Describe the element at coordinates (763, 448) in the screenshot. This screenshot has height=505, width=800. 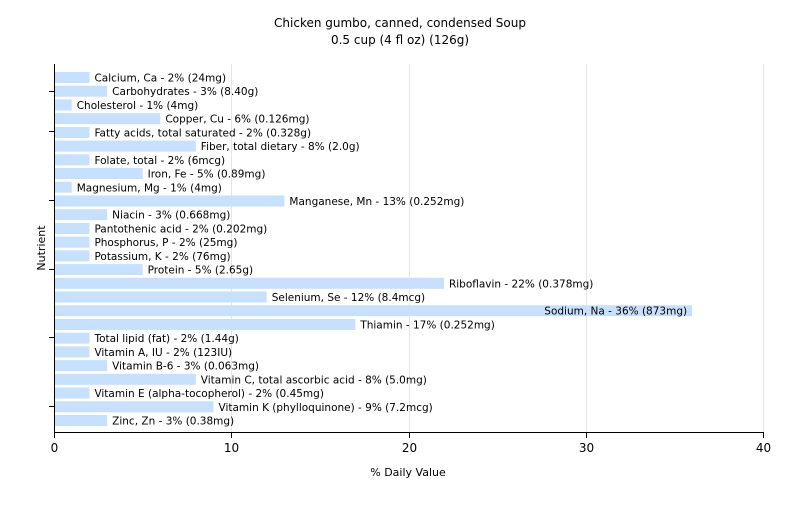
I see `x-tick-label: 40` at that location.